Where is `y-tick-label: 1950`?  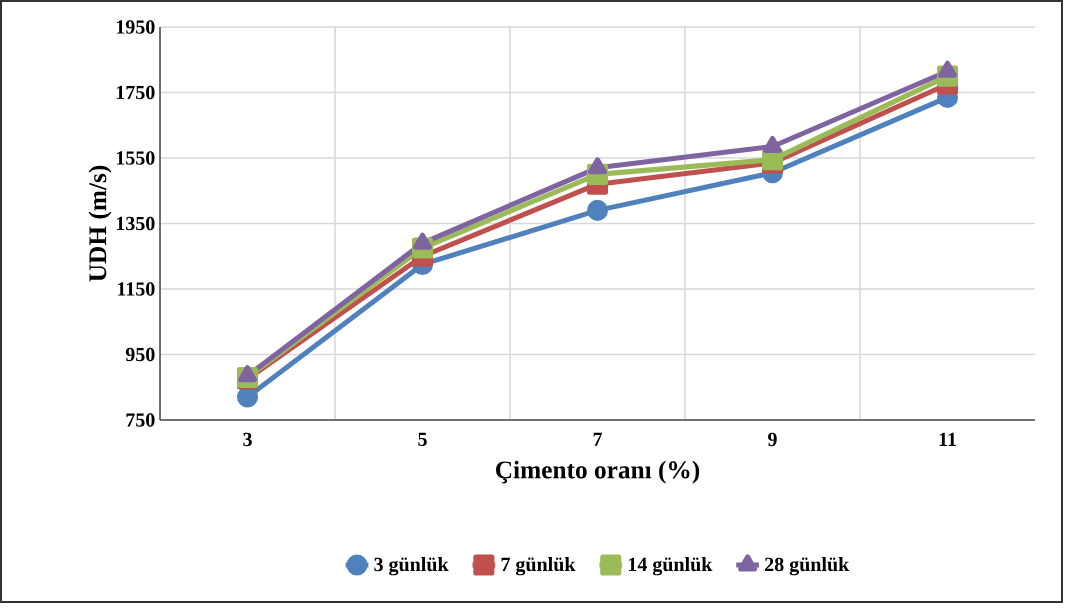
y-tick-label: 1950 is located at coordinates (135, 27).